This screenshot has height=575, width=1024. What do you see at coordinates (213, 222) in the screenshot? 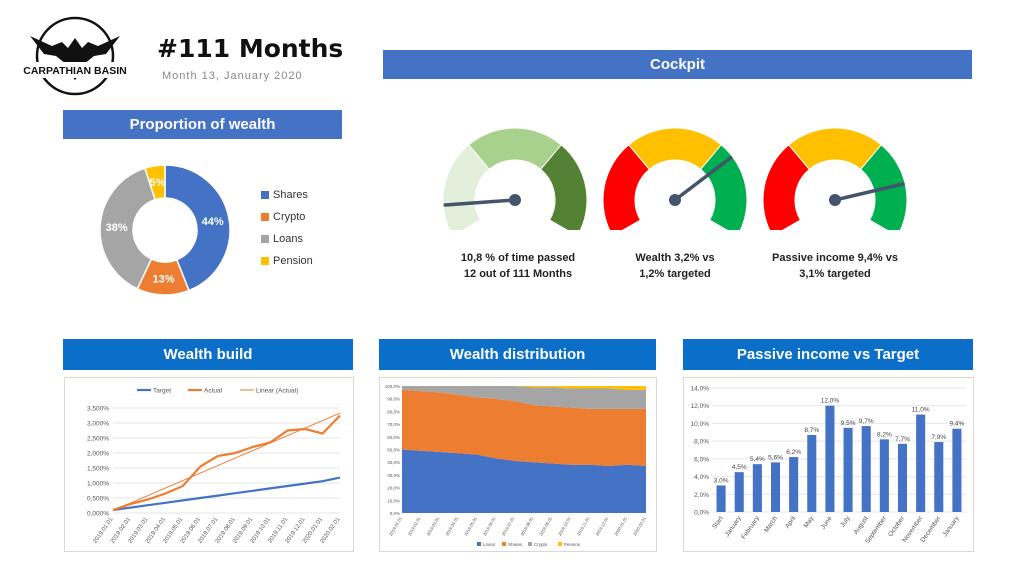
I see `donut-label-shares: 44%` at bounding box center [213, 222].